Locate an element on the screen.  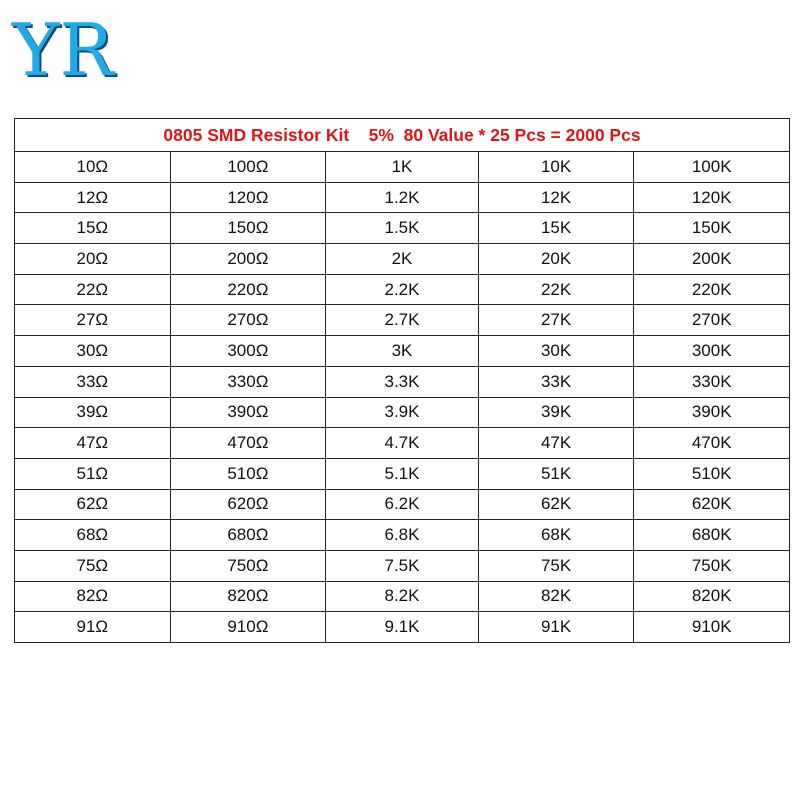
resistor-value-cell: 22Ω is located at coordinates (92, 289).